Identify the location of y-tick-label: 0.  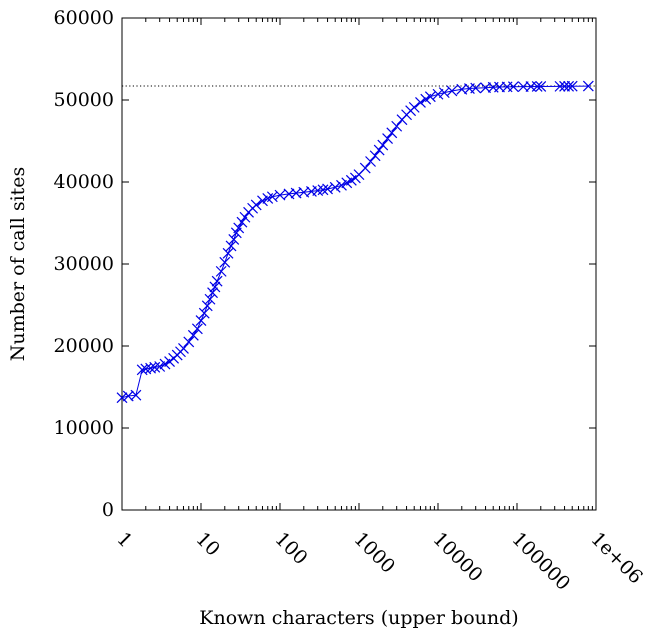
(108, 510).